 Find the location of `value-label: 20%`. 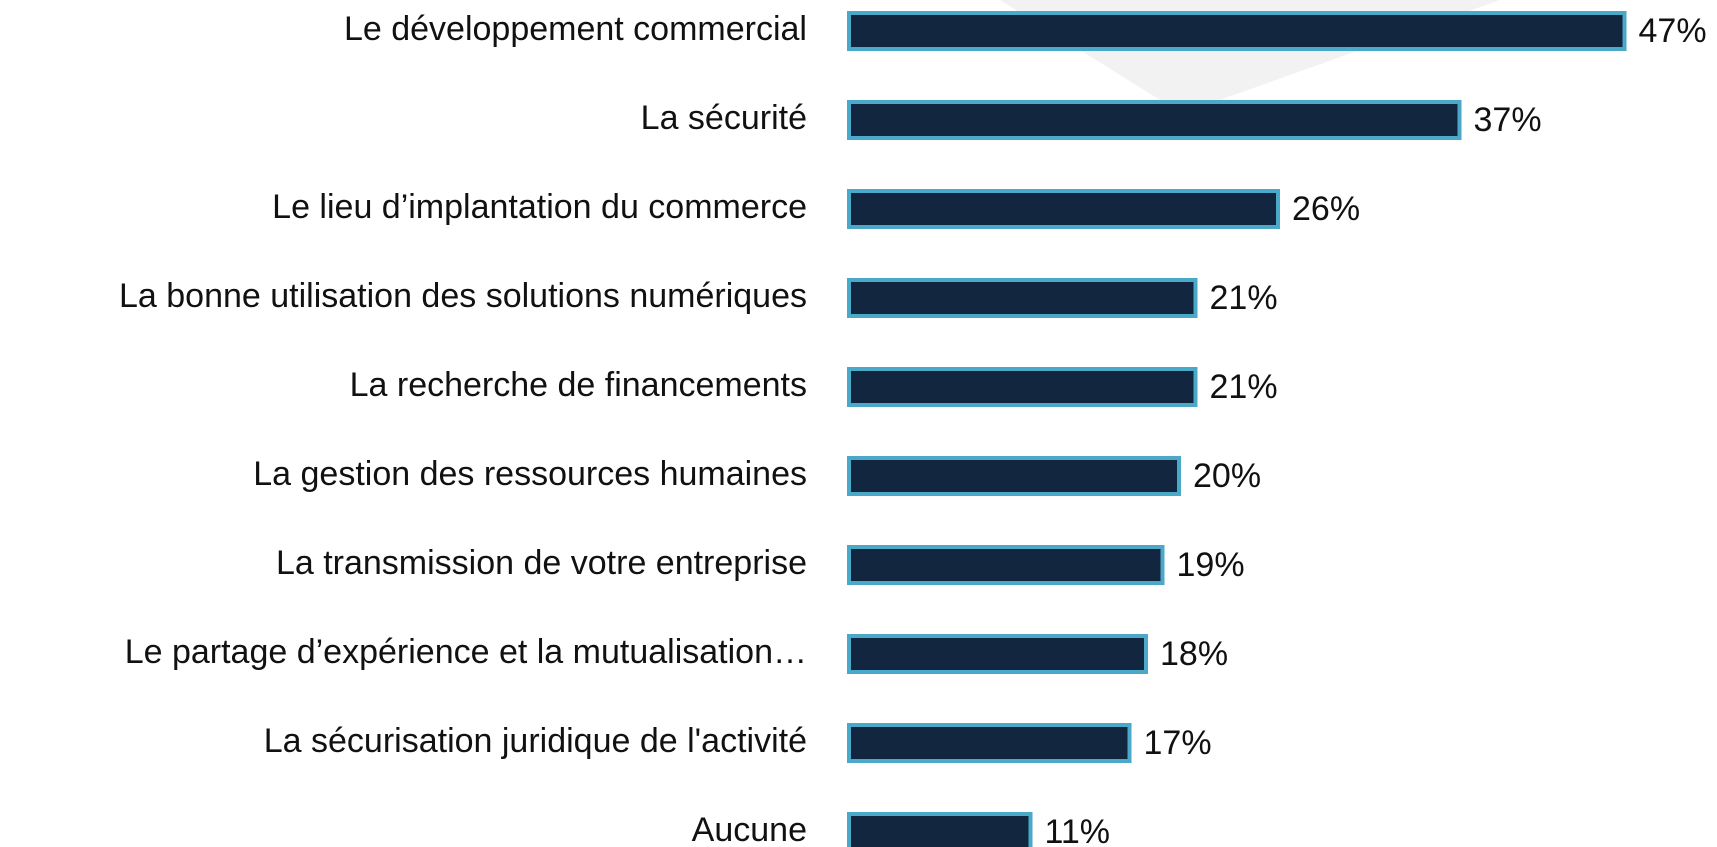

value-label: 20% is located at coordinates (1227, 476).